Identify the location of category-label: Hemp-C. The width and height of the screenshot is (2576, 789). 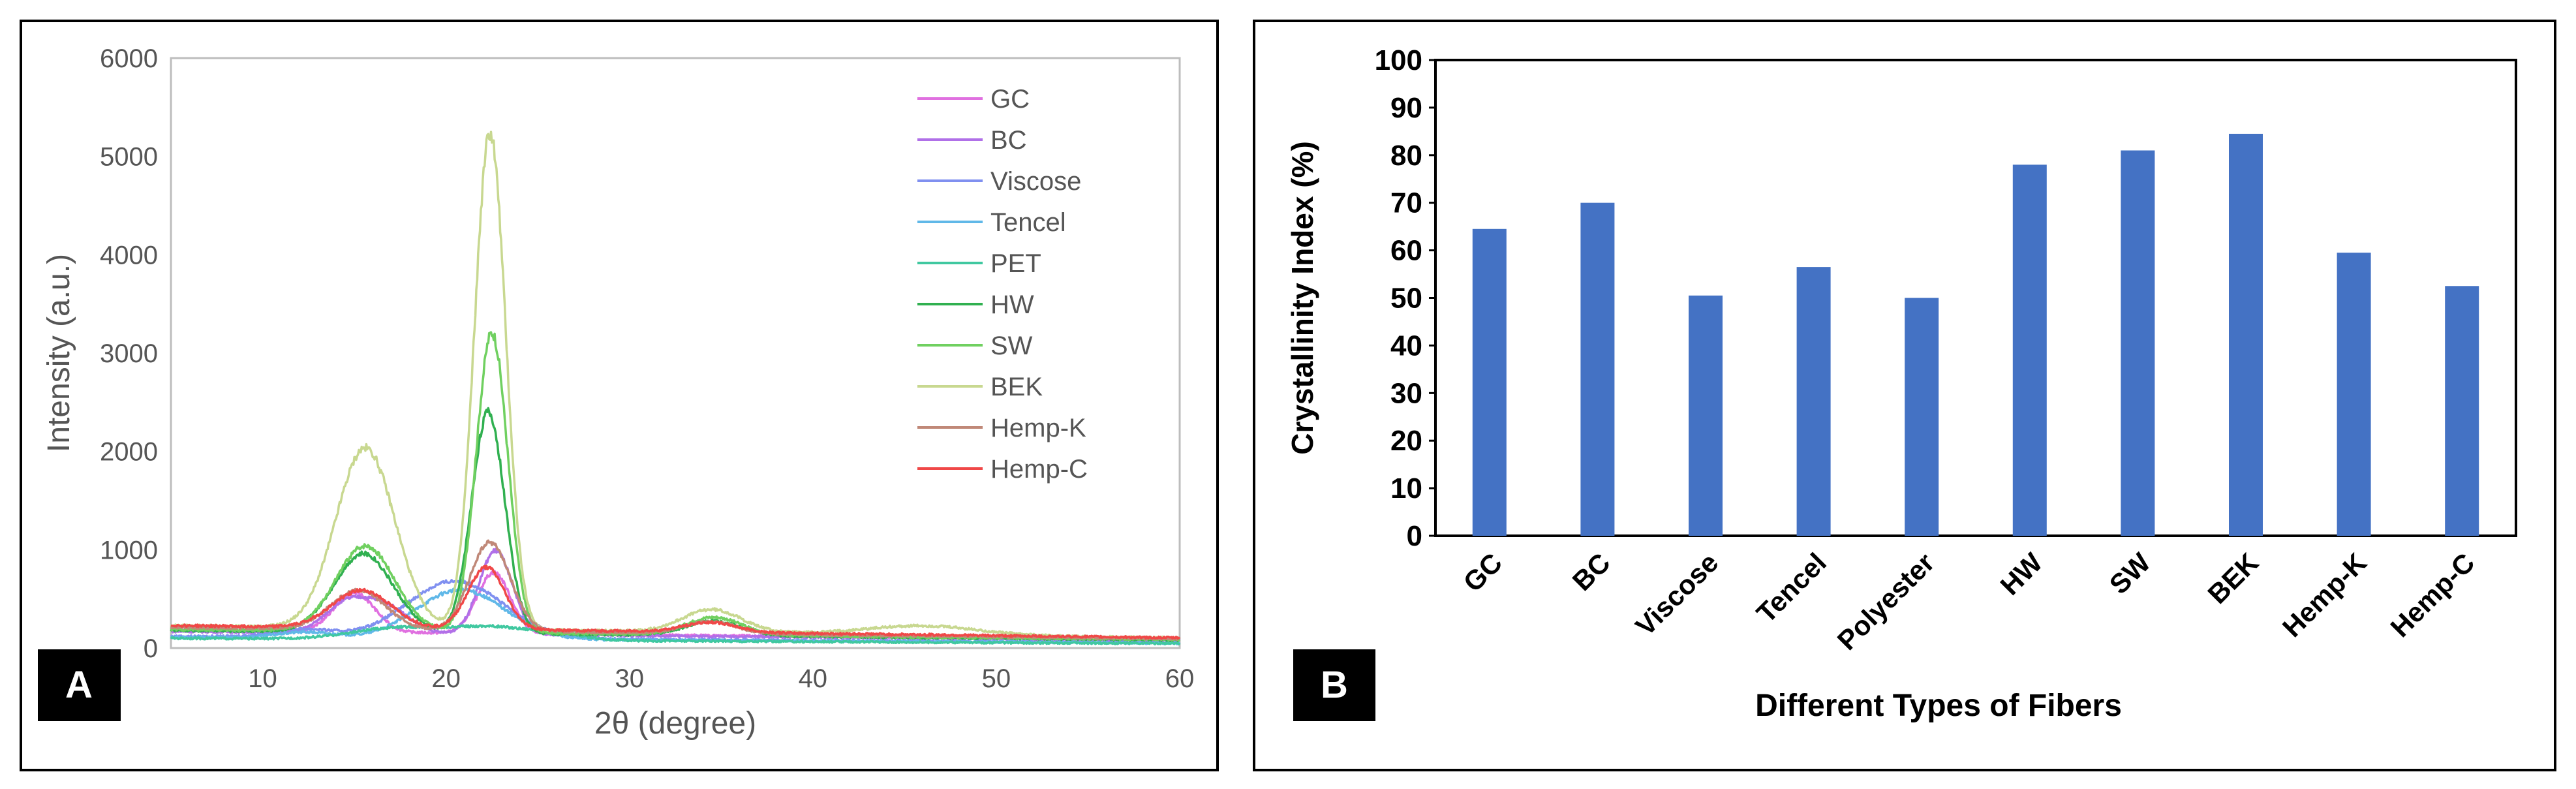
(2432, 595).